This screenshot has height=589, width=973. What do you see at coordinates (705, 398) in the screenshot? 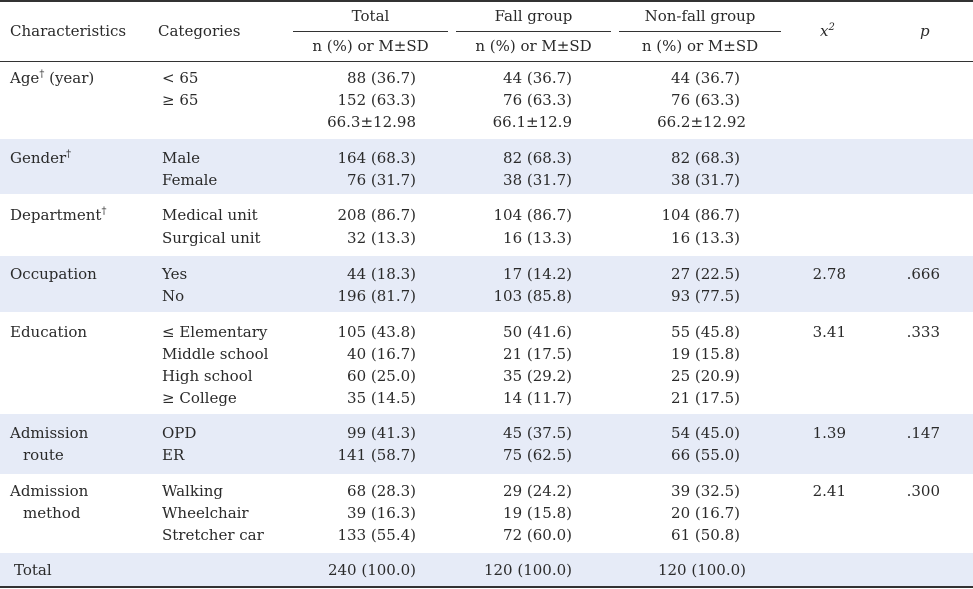
I see `nonfall-value: 21 (17.5)` at bounding box center [705, 398].